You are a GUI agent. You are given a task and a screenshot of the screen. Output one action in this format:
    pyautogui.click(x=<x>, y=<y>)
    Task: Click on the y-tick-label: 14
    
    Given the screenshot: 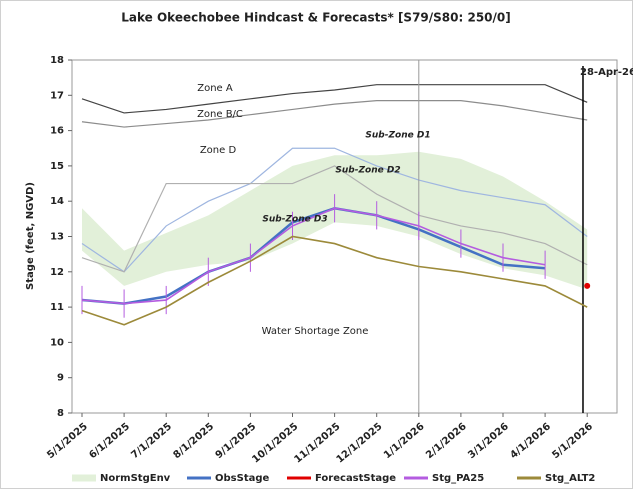 What is the action you would take?
    pyautogui.click(x=57, y=201)
    